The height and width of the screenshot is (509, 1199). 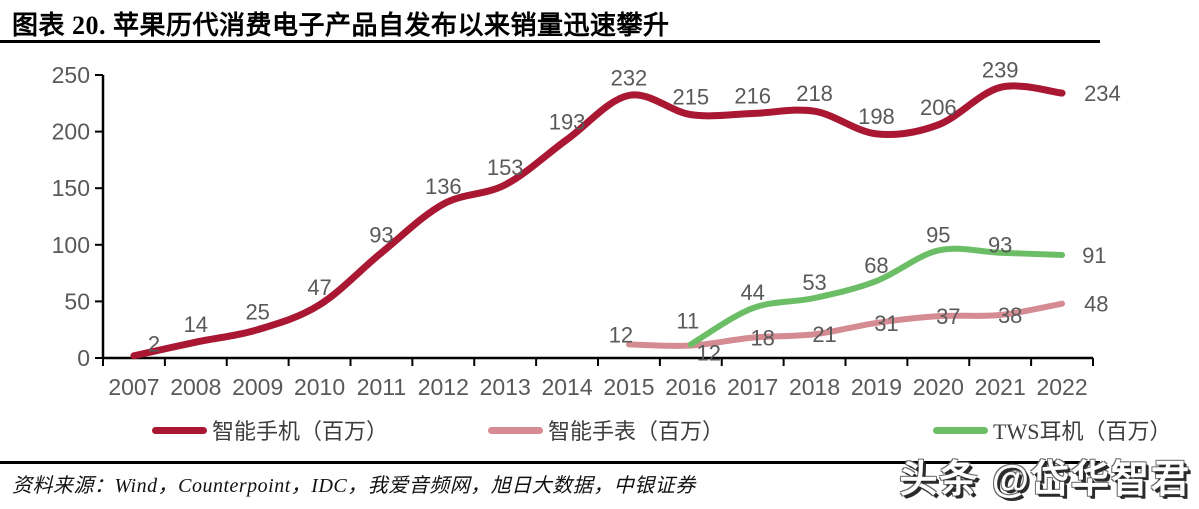 I want to click on x-tick-label: 2012, so click(x=443, y=387).